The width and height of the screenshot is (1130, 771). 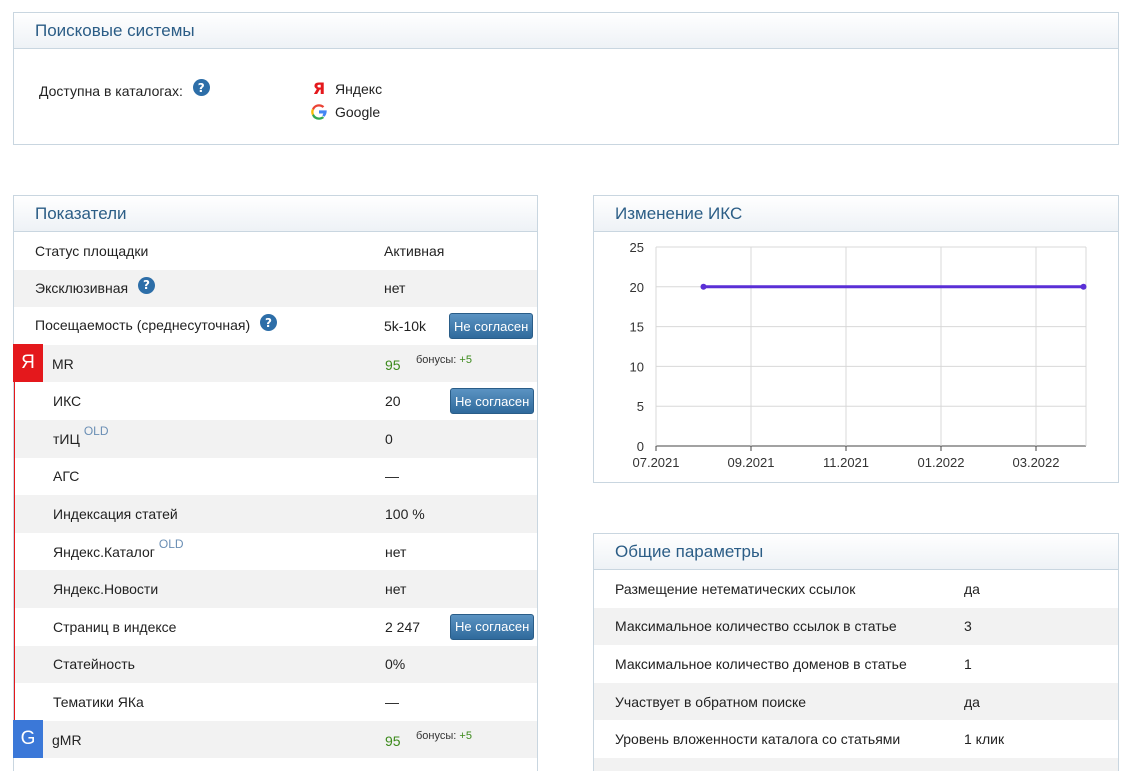 I want to click on row-value: 100 %, so click(x=405, y=513).